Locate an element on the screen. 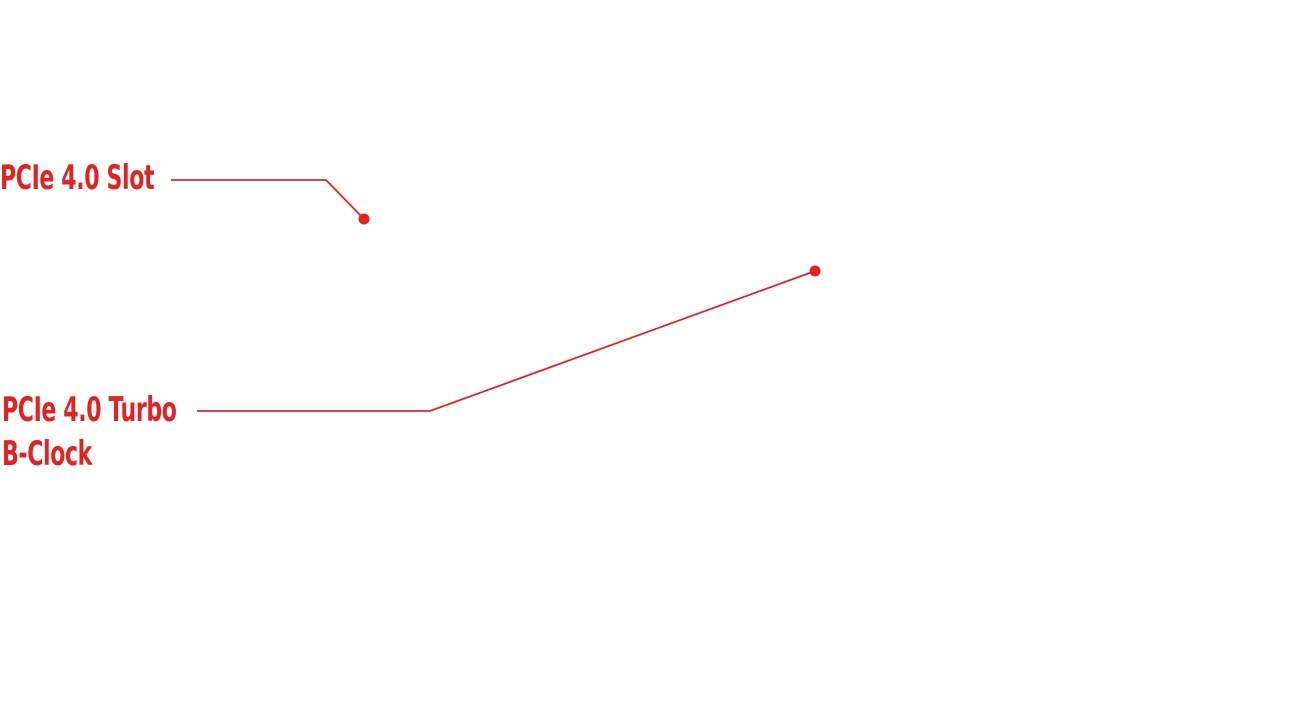 The image size is (1300, 727). turbo-bclock-anchor-dot is located at coordinates (815, 271).